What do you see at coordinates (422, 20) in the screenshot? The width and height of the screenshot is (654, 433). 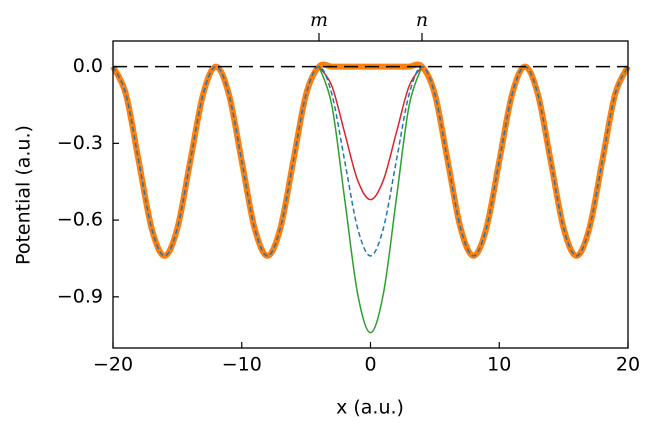 I see `top-tick-label: n` at bounding box center [422, 20].